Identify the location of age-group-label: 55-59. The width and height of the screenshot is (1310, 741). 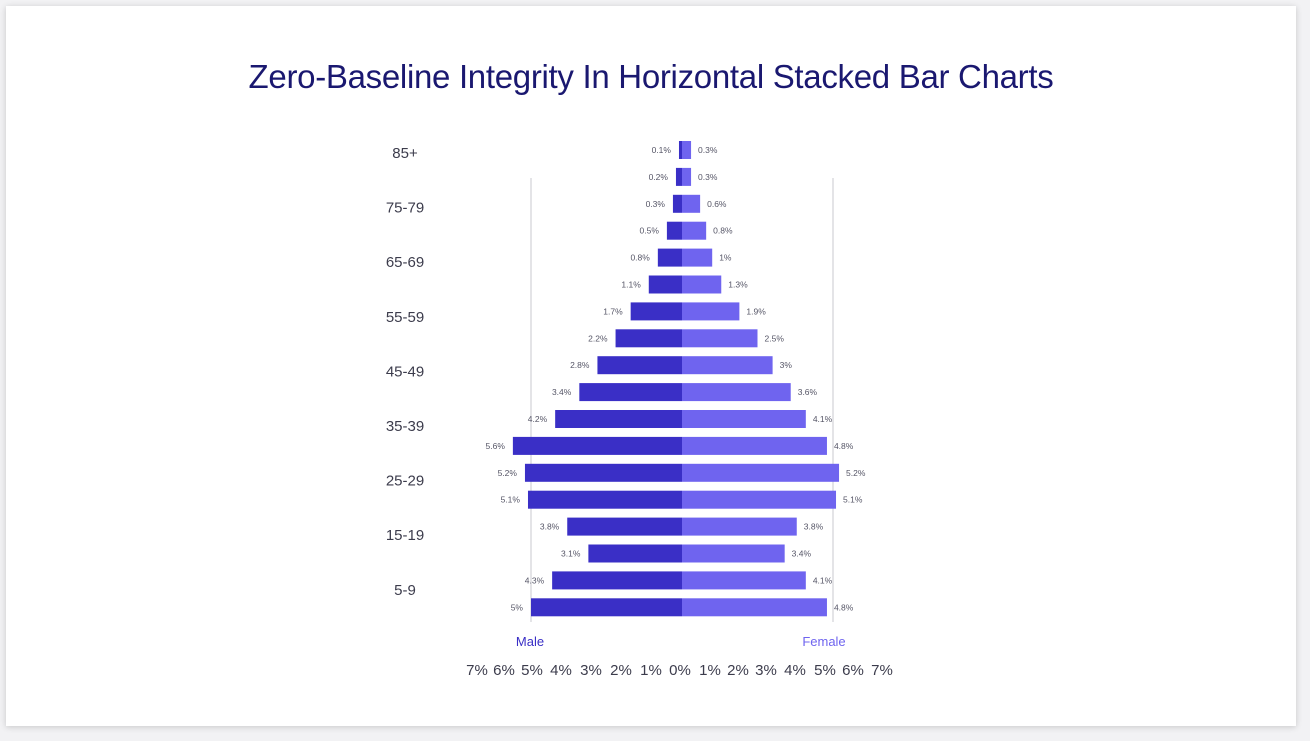
(405, 317).